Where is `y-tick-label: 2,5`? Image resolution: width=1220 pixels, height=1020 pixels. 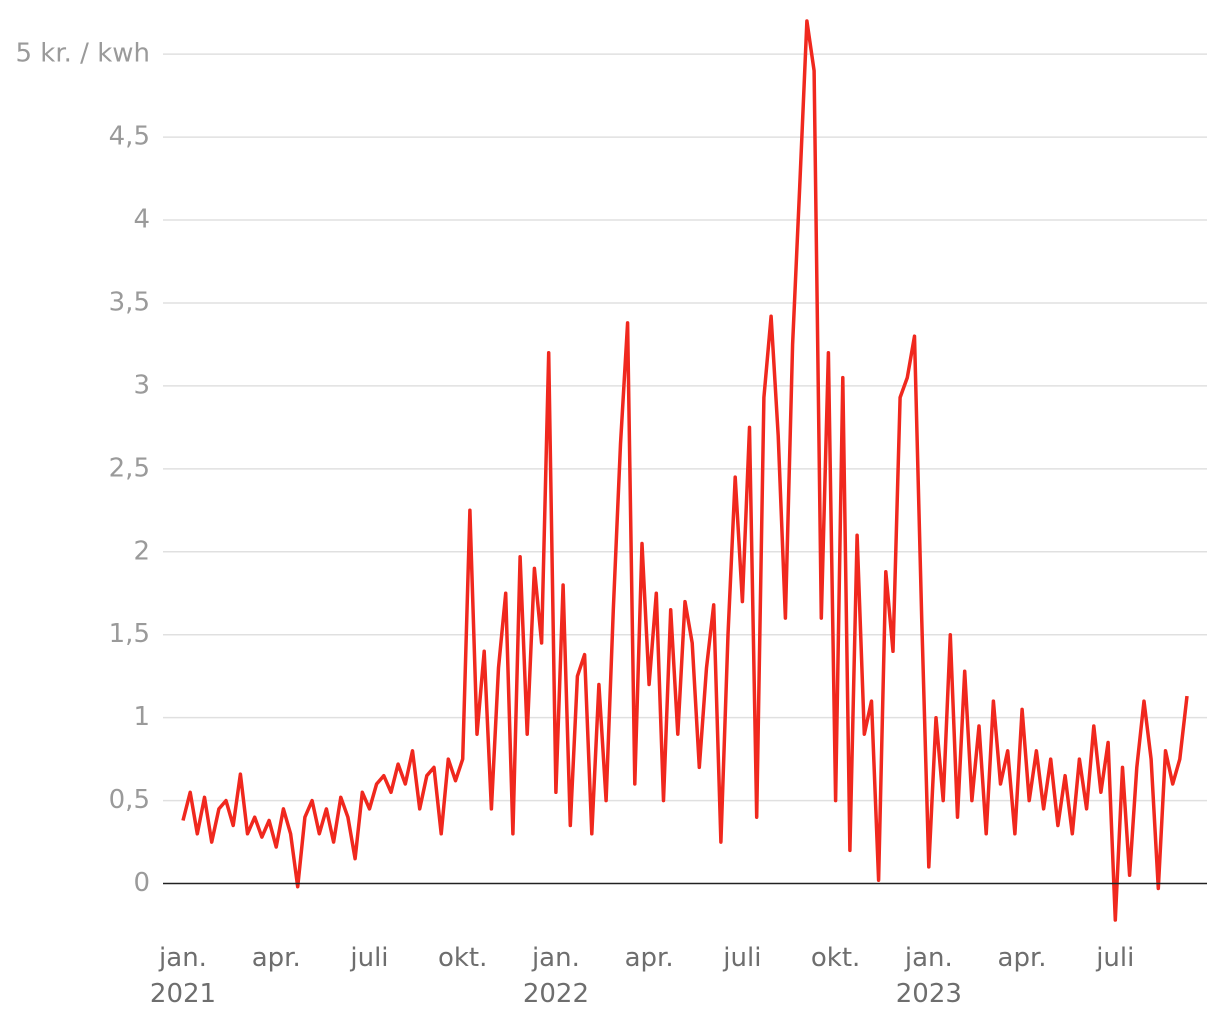 y-tick-label: 2,5 is located at coordinates (129, 468).